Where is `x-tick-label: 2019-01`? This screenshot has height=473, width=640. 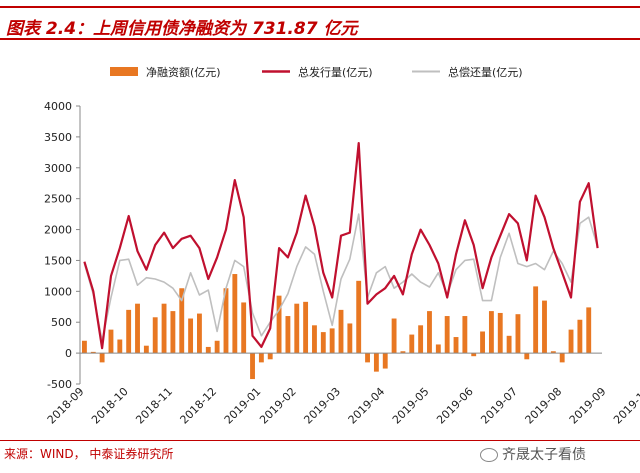 x-tick-label: 2019-01 is located at coordinates (243, 406).